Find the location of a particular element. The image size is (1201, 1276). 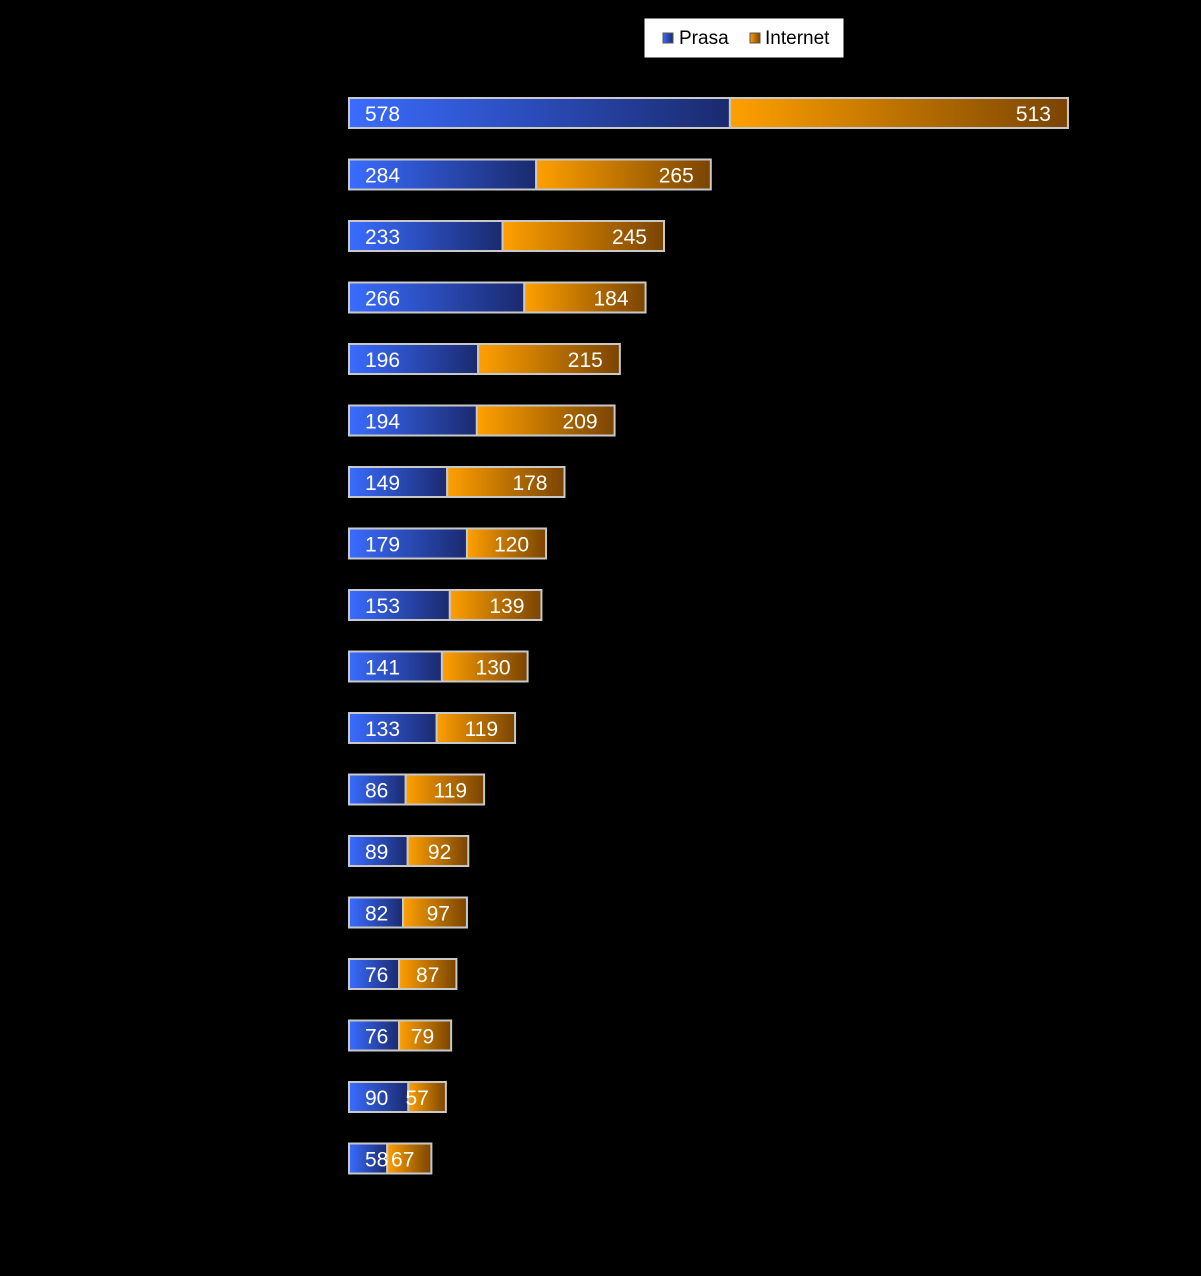

value-label-internet: 215 is located at coordinates (585, 360).